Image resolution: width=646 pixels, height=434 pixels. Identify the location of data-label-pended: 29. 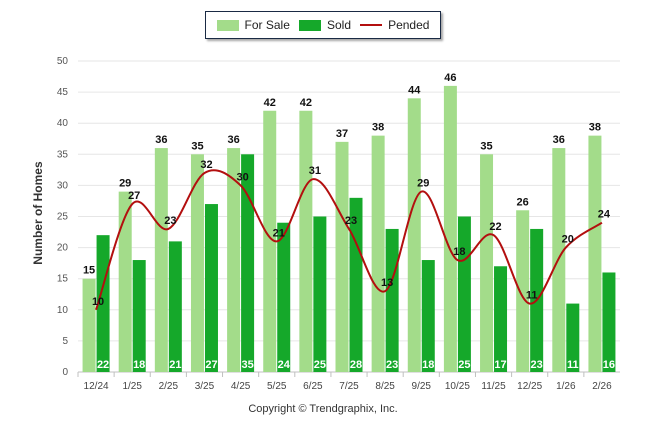
(423, 184).